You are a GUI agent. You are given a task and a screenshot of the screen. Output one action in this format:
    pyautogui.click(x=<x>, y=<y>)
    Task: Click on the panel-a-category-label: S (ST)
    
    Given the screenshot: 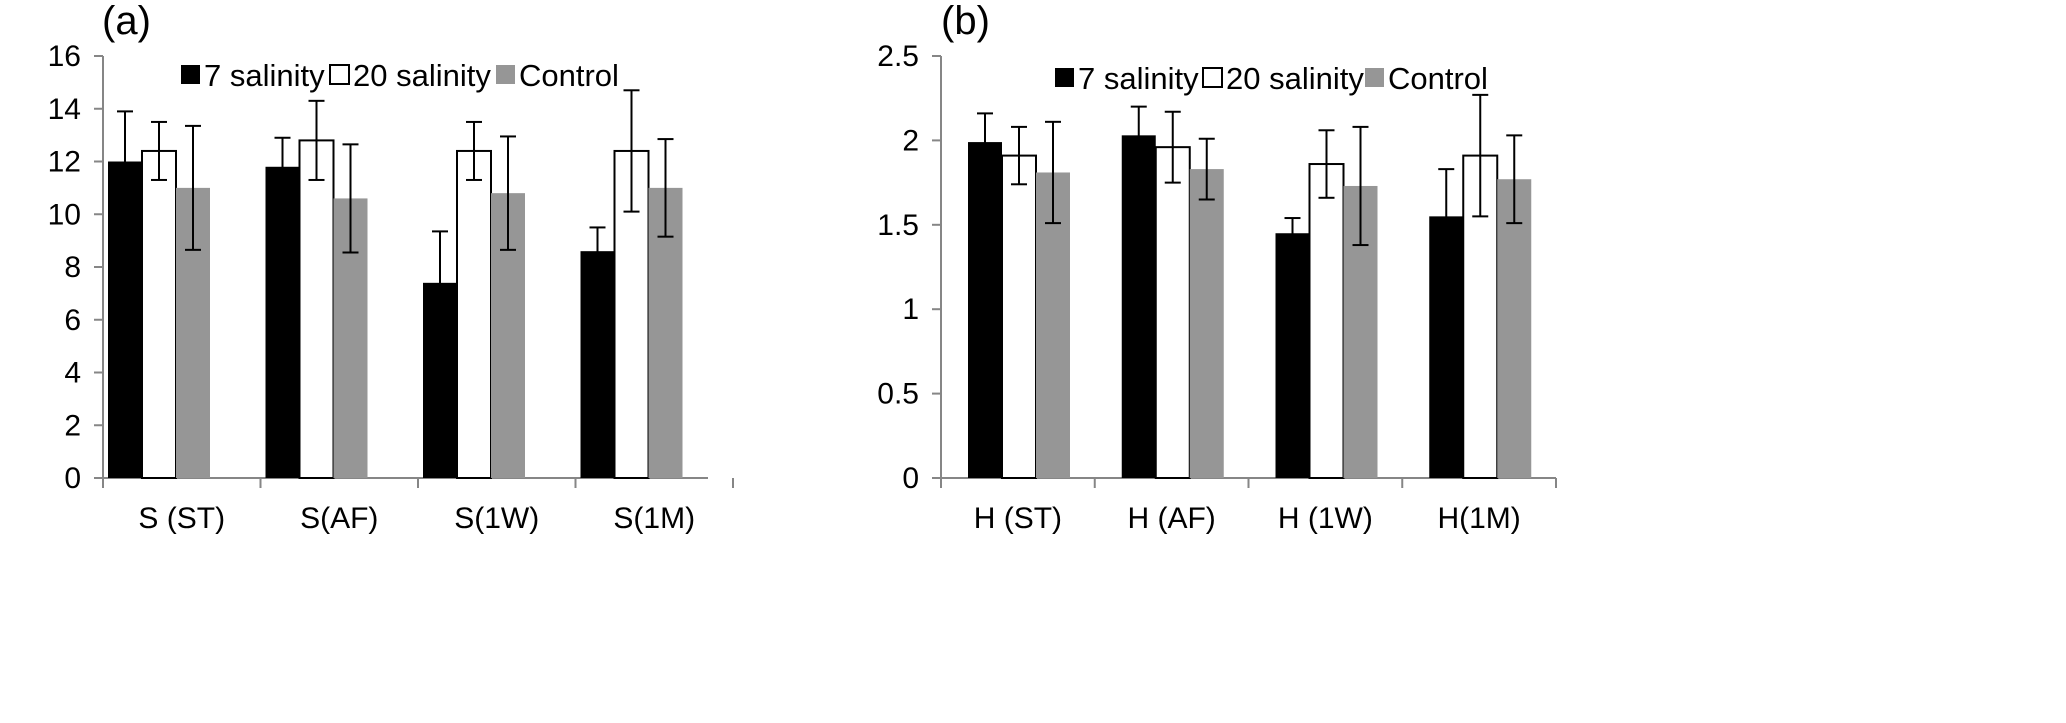 What is the action you would take?
    pyautogui.click(x=181, y=518)
    